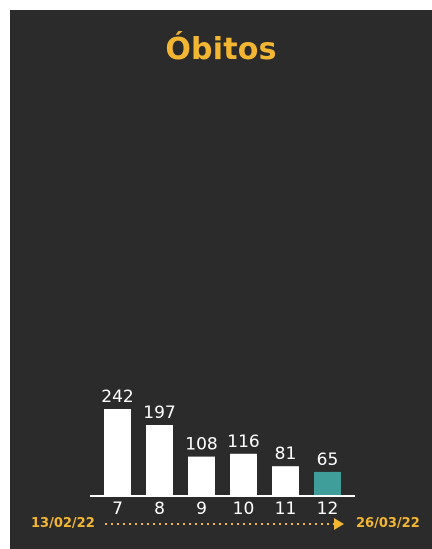  What do you see at coordinates (221, 49) in the screenshot?
I see `chart-title: Óbitos` at bounding box center [221, 49].